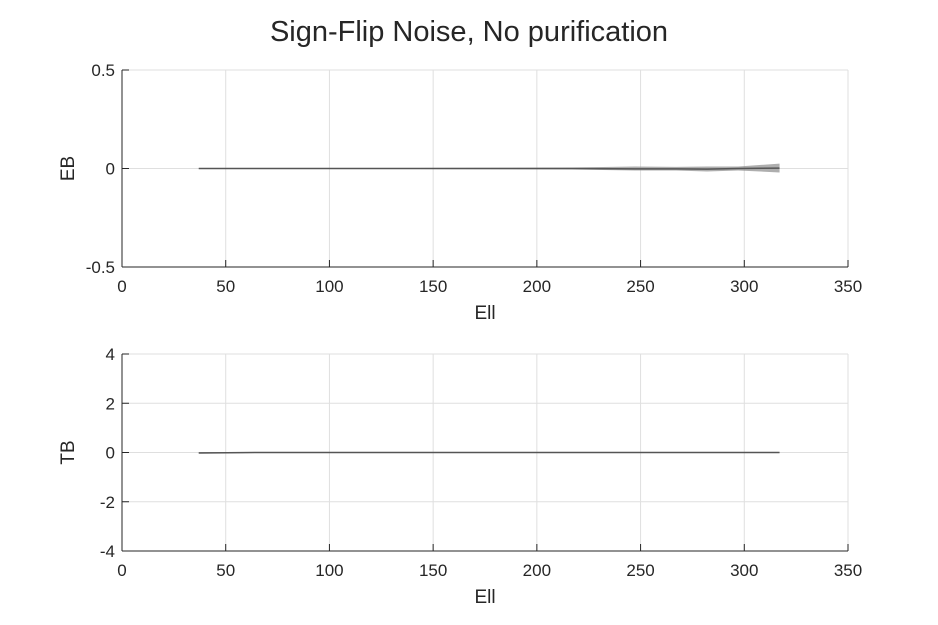 The image size is (938, 625). What do you see at coordinates (537, 570) in the screenshot?
I see `tb-x-tick-label: 200` at bounding box center [537, 570].